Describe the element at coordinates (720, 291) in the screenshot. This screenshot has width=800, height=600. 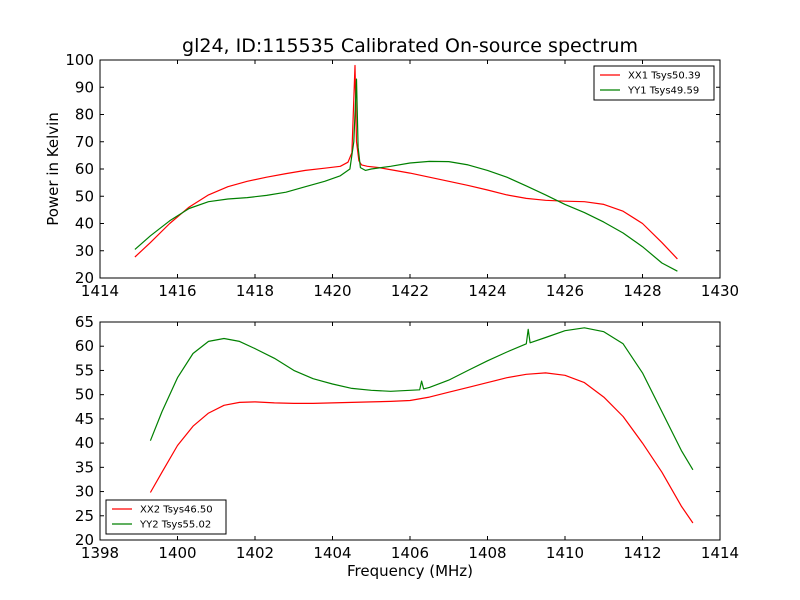
I see `x-tick-label: 1430` at that location.